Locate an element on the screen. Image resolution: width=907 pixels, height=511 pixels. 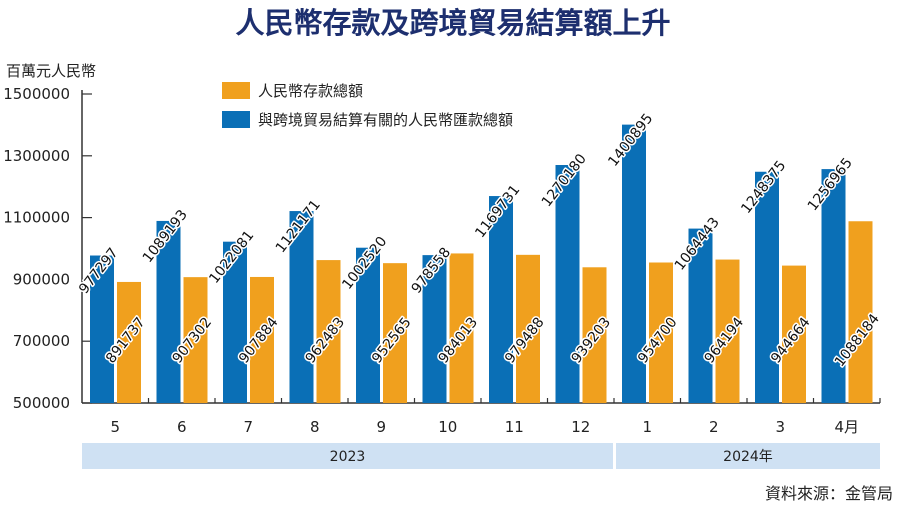
y-axis-unit: 百萬元人民幣 is located at coordinates (51, 71).